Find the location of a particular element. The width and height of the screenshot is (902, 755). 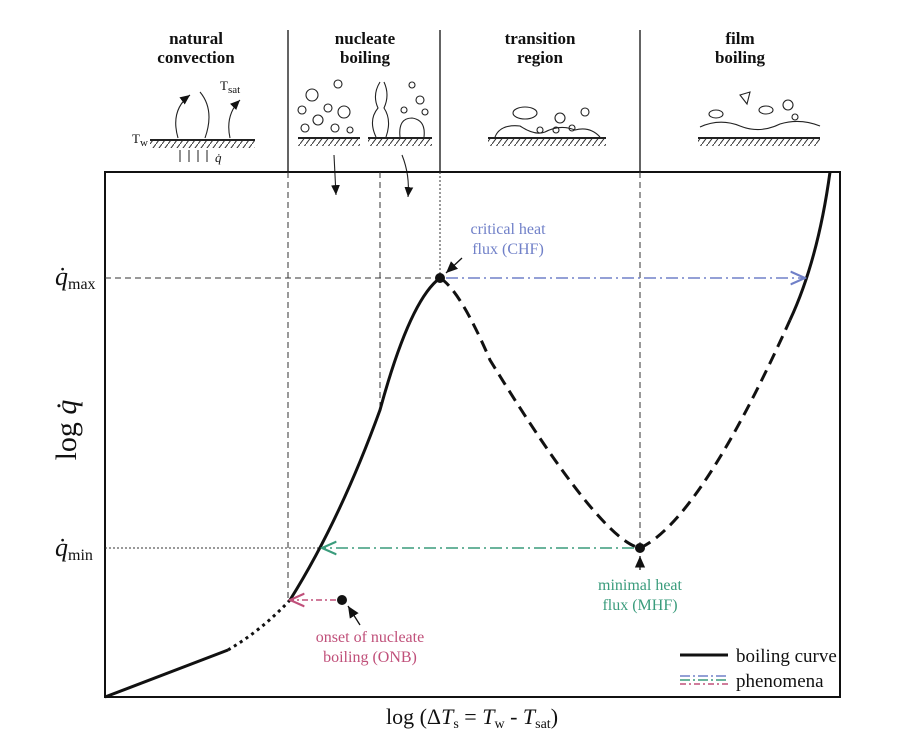

dividers is located at coordinates (464, 101).